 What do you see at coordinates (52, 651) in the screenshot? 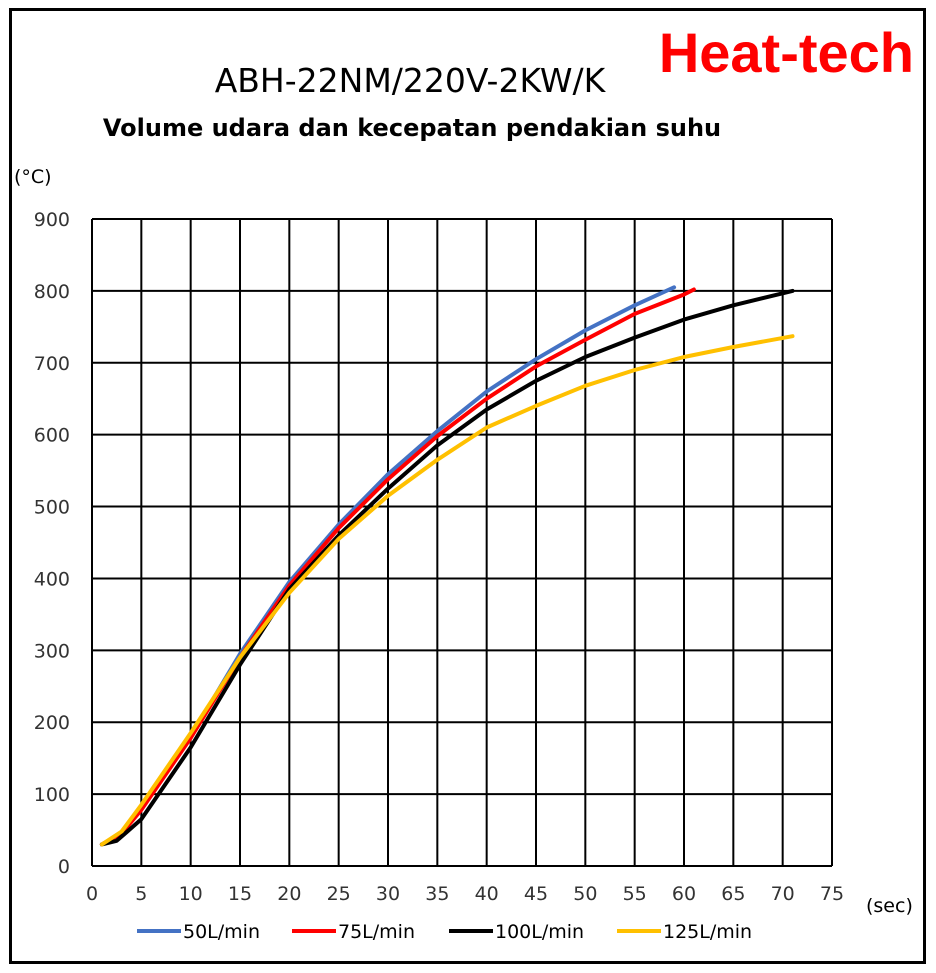
I see `y-tick-label: 300` at bounding box center [52, 651].